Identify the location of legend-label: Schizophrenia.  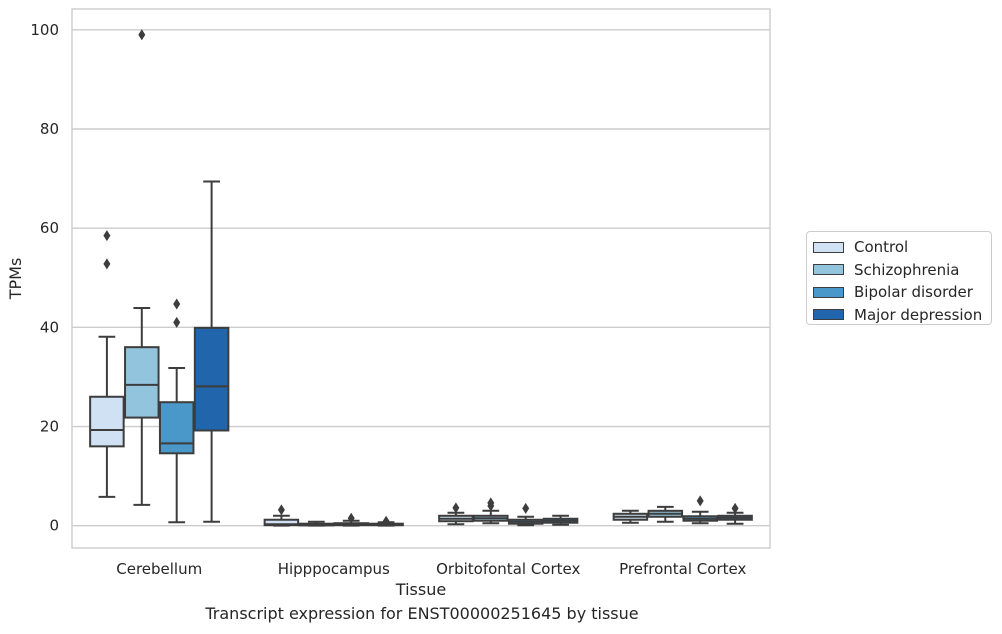
(907, 269).